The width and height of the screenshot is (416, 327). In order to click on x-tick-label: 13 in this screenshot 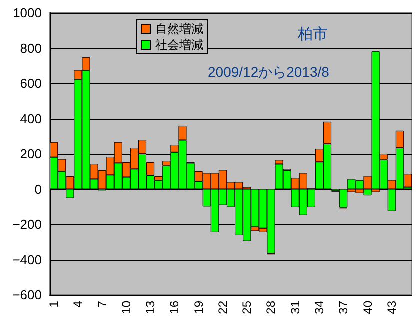, I will do `click(151, 307)`.